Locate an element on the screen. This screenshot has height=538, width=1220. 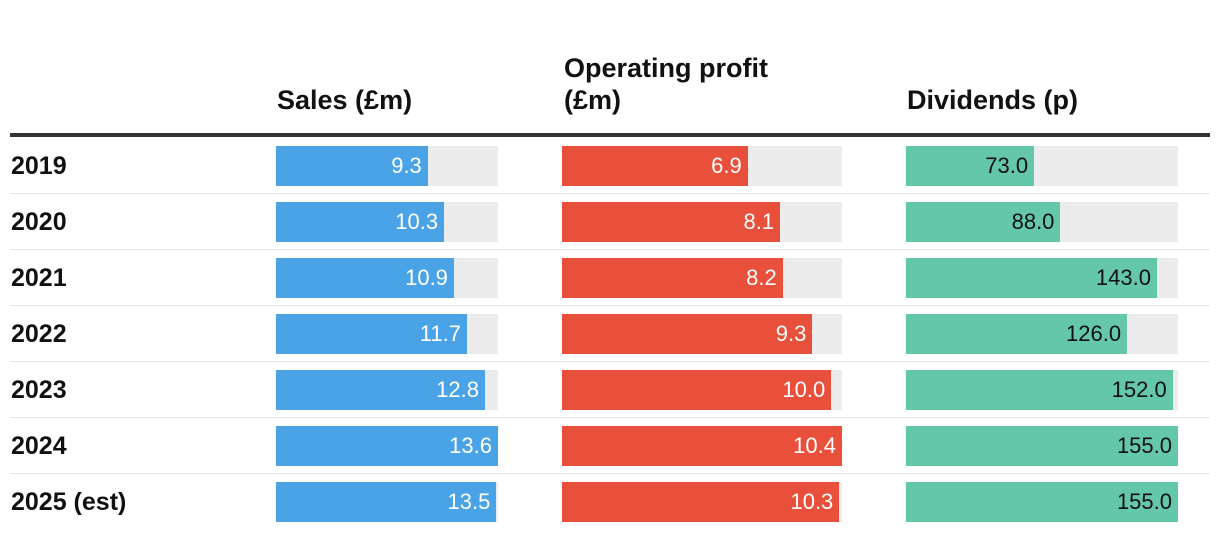
row-label-2024: 2024 is located at coordinates (39, 446).